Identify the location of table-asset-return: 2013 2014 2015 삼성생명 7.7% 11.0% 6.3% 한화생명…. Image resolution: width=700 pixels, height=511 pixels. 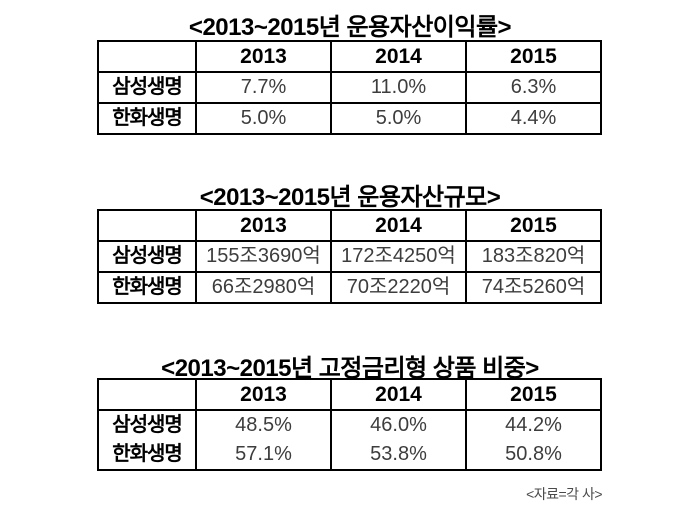
(349, 87).